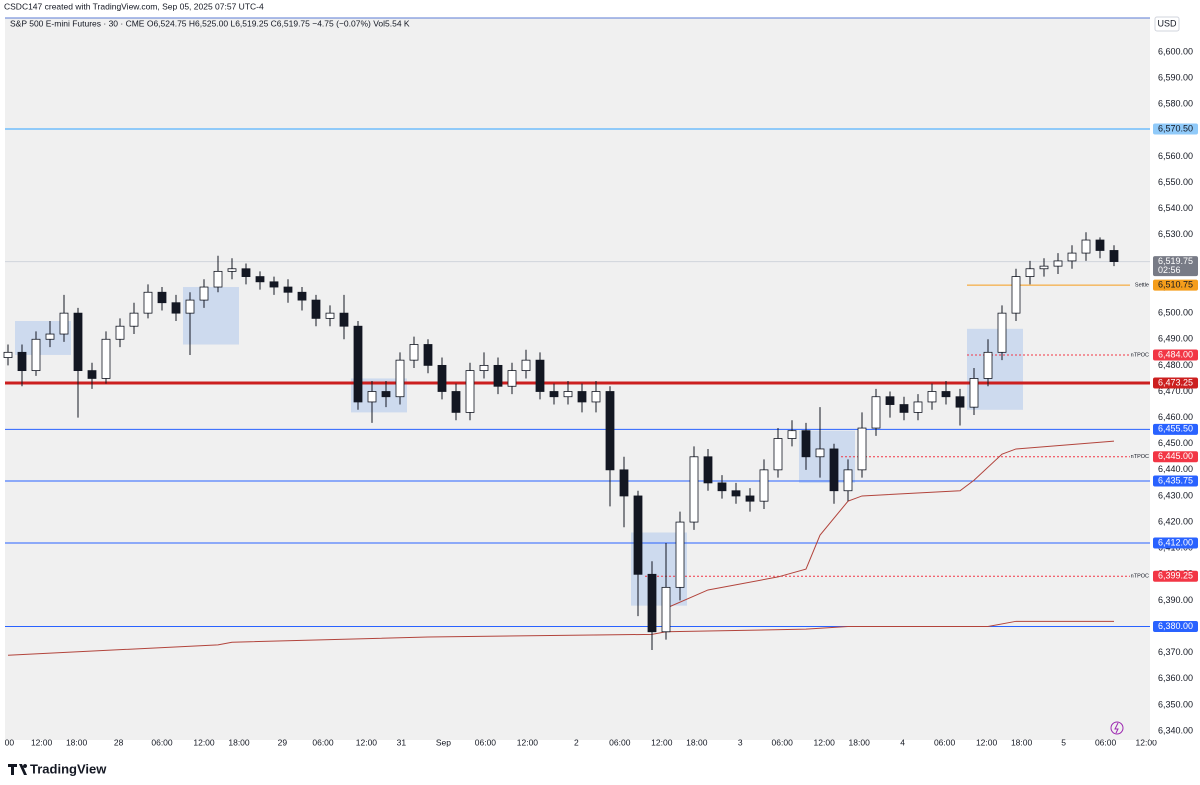  What do you see at coordinates (1175, 704) in the screenshot?
I see `y-tick-label: 6,350.00` at bounding box center [1175, 704].